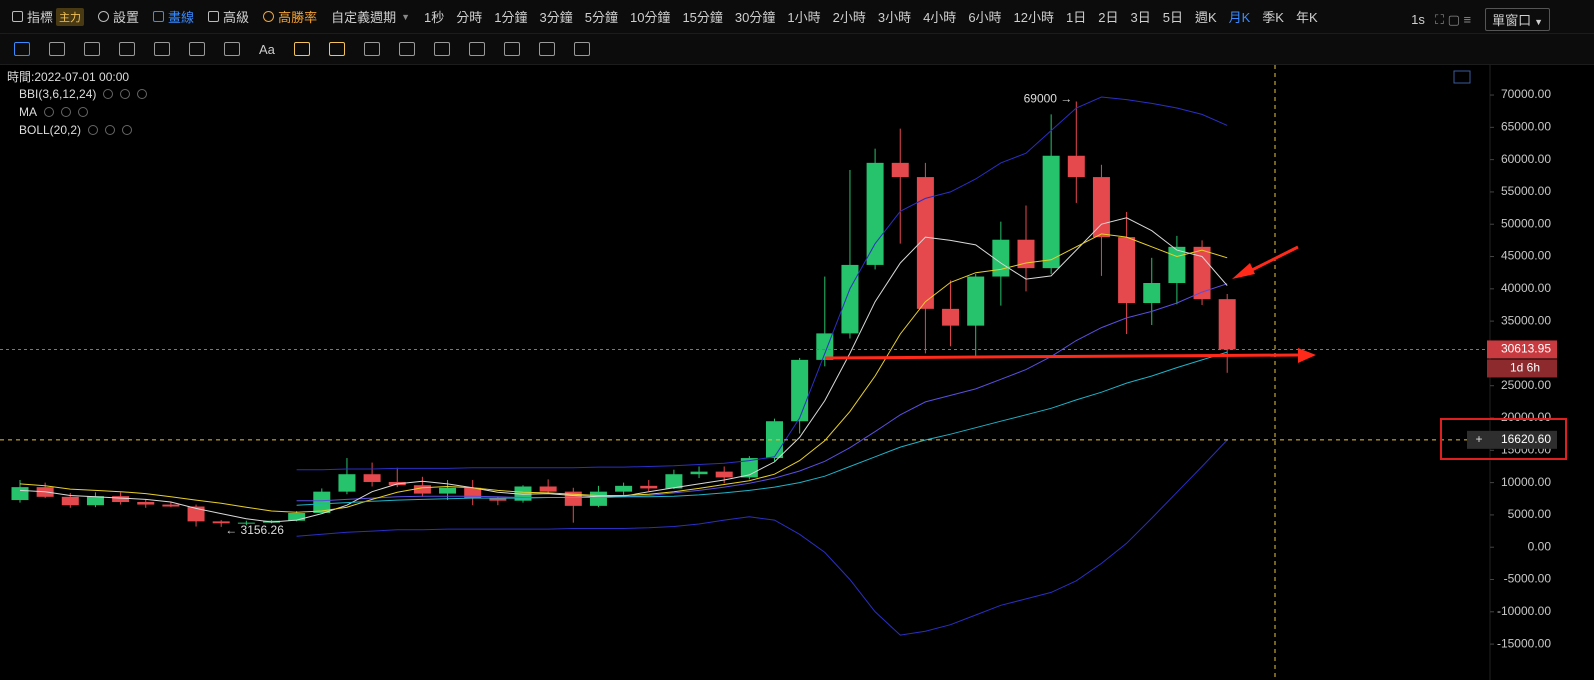 The image size is (1594, 680). Describe the element at coordinates (1526, 256) in the screenshot. I see `y-tick-label: 45000.00` at that location.